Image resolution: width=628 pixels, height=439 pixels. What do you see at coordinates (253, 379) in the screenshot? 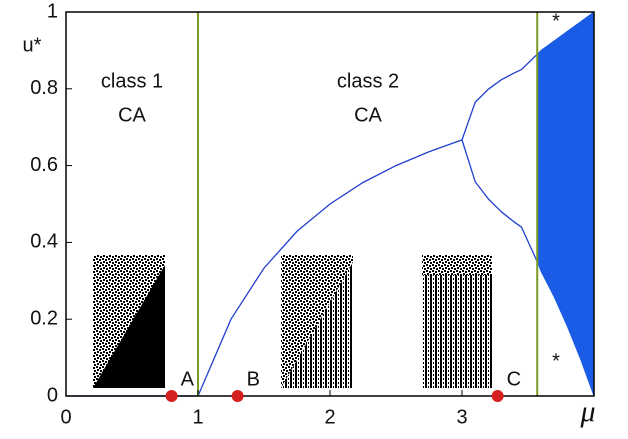
I see `marker-label: B` at bounding box center [253, 379].